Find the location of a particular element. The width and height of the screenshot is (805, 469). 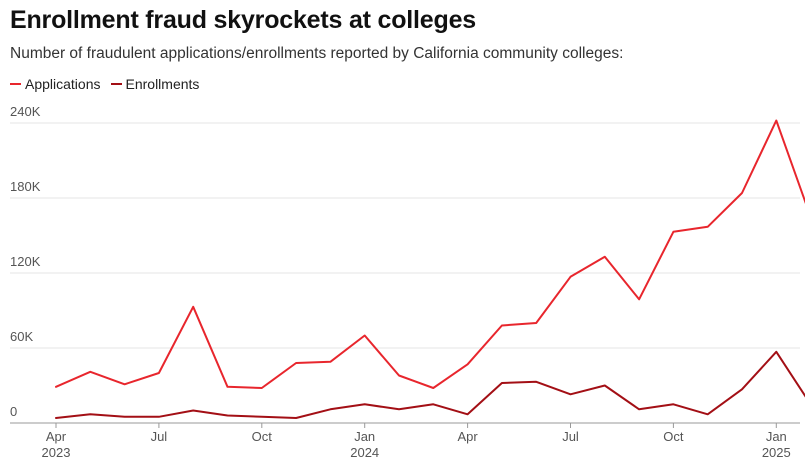

legend-item-applications: Applications is located at coordinates (55, 84).